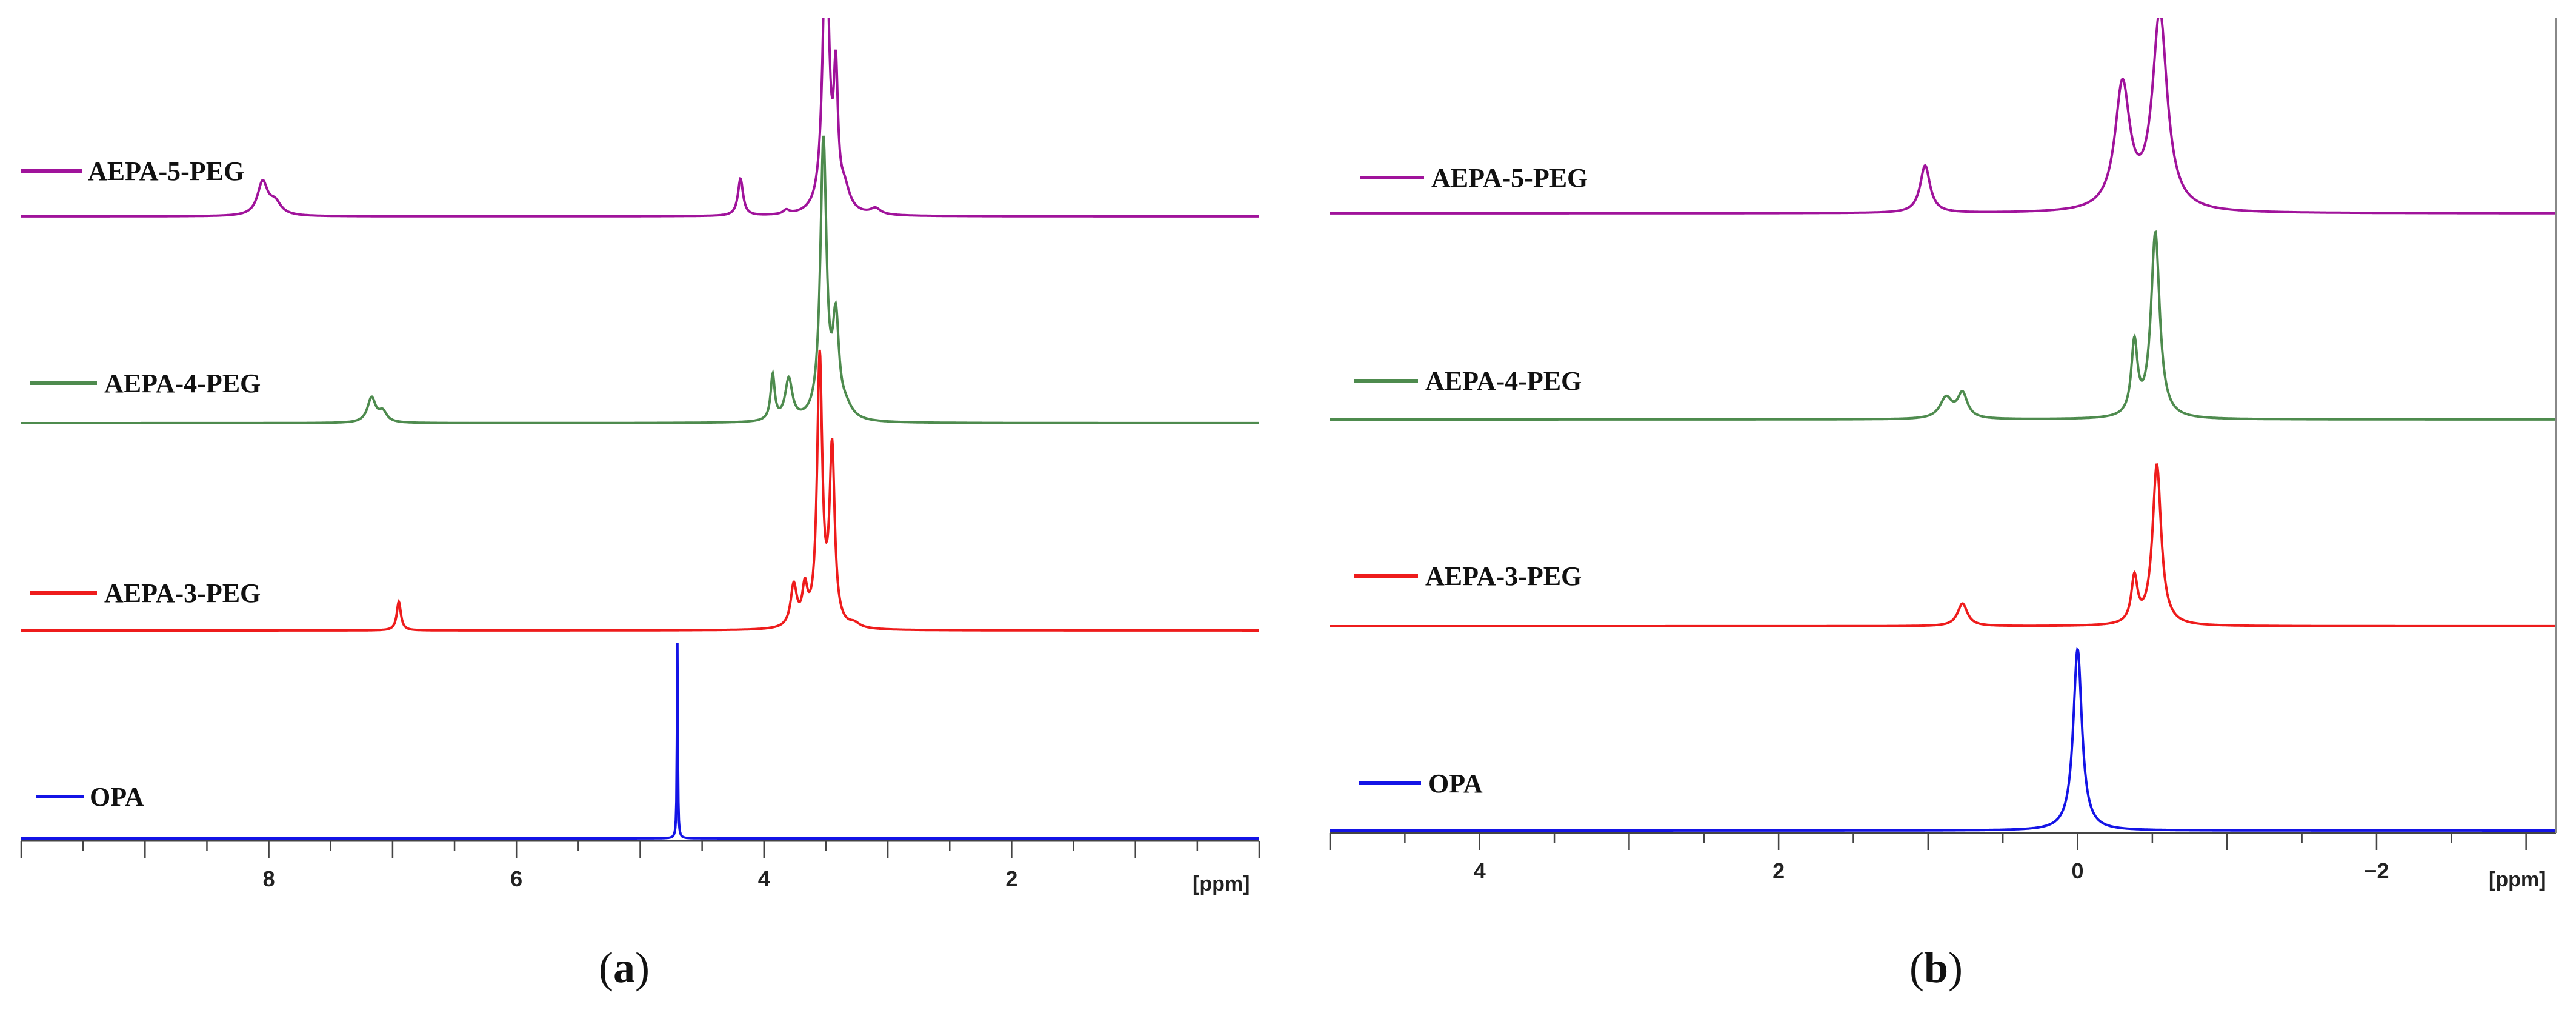 This screenshot has width=2576, height=1010. I want to click on x-tick-label: 8, so click(269, 878).